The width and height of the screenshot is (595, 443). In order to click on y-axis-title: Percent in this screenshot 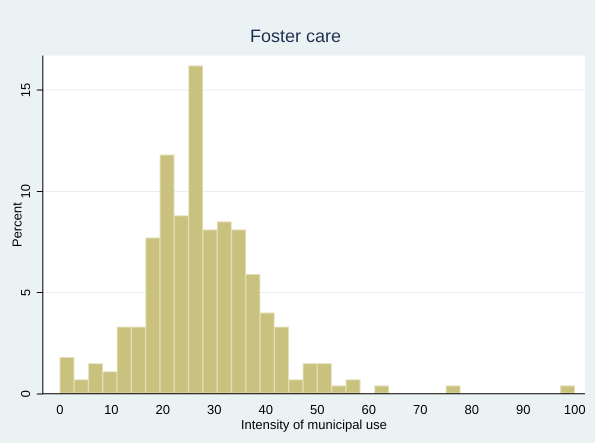, I will do `click(16, 225)`.